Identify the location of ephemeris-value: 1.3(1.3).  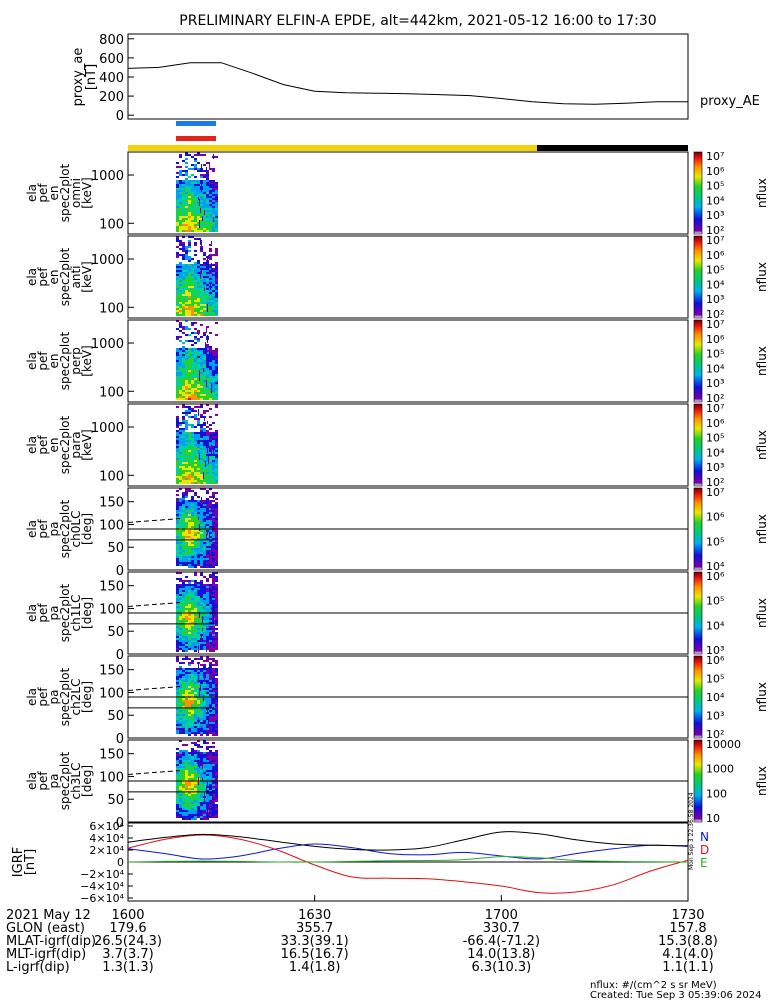
(128, 967).